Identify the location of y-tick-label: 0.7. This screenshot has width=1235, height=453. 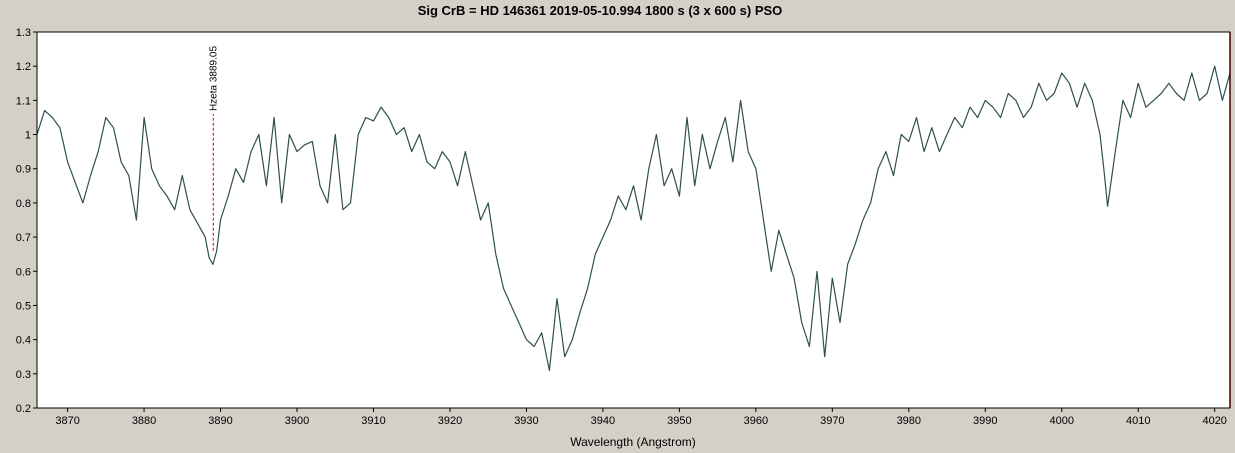
(23, 238).